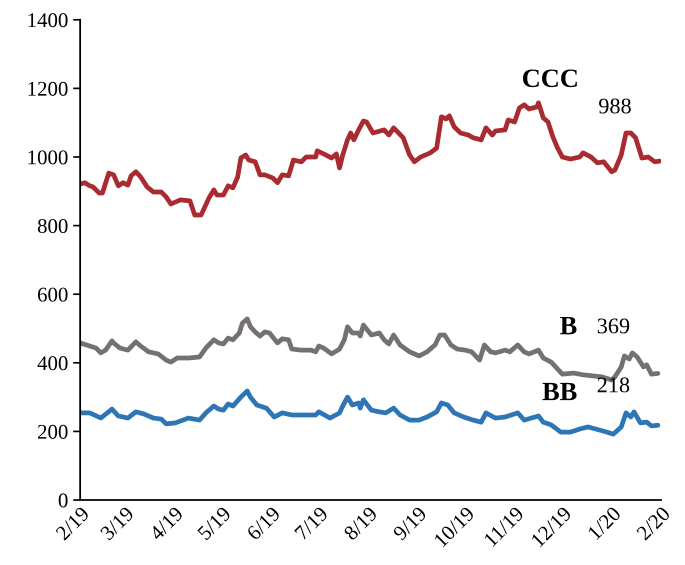  Describe the element at coordinates (166, 524) in the screenshot. I see `x-tick-label: 4/19` at that location.